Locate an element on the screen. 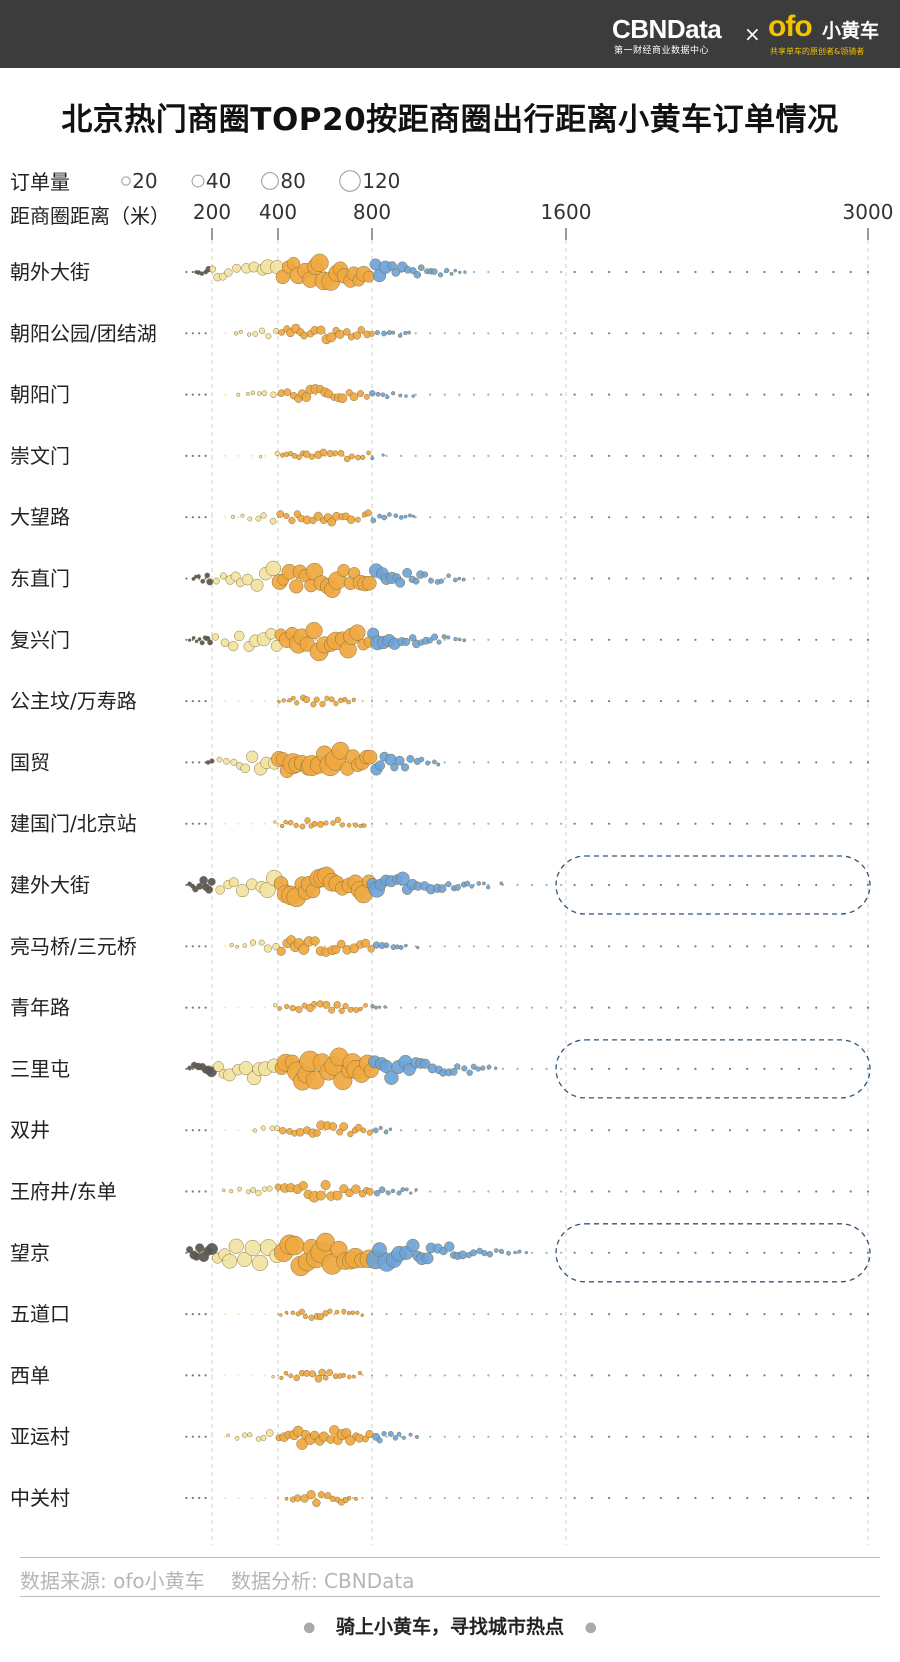 Image resolution: width=900 pixels, height=1662 pixels. footer-divider-top is located at coordinates (450, 1557).